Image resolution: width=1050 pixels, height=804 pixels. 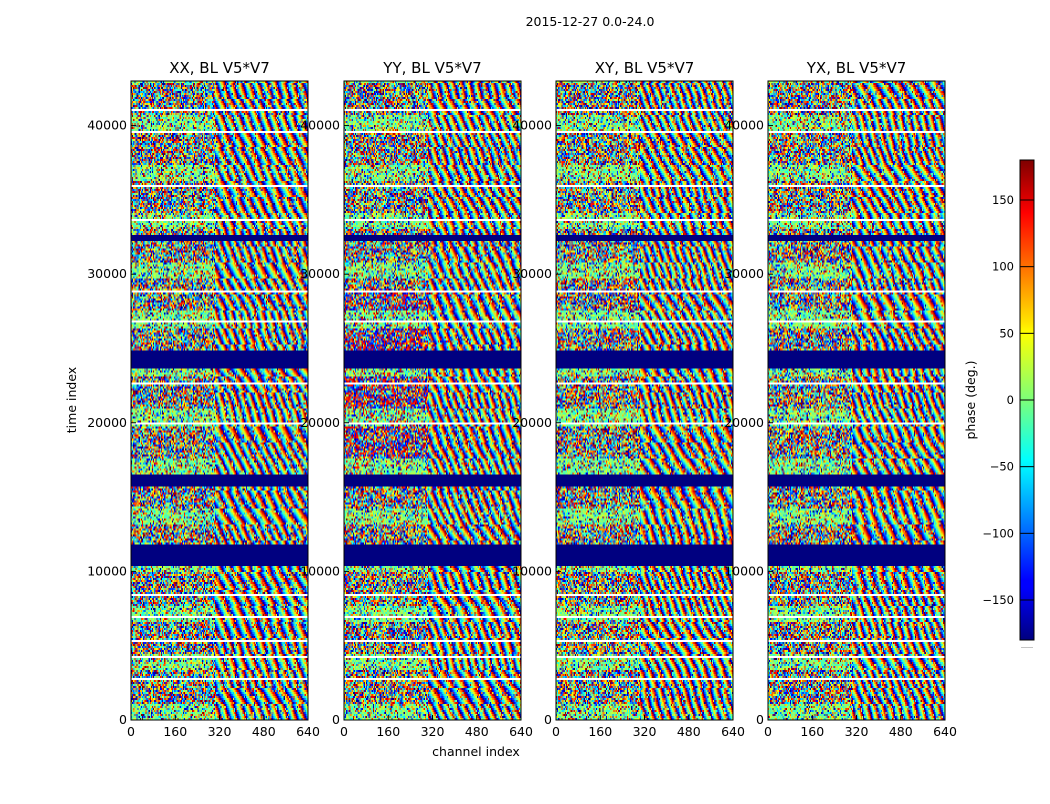 What do you see at coordinates (476, 751) in the screenshot?
I see `x-axis-label: channel index` at bounding box center [476, 751].